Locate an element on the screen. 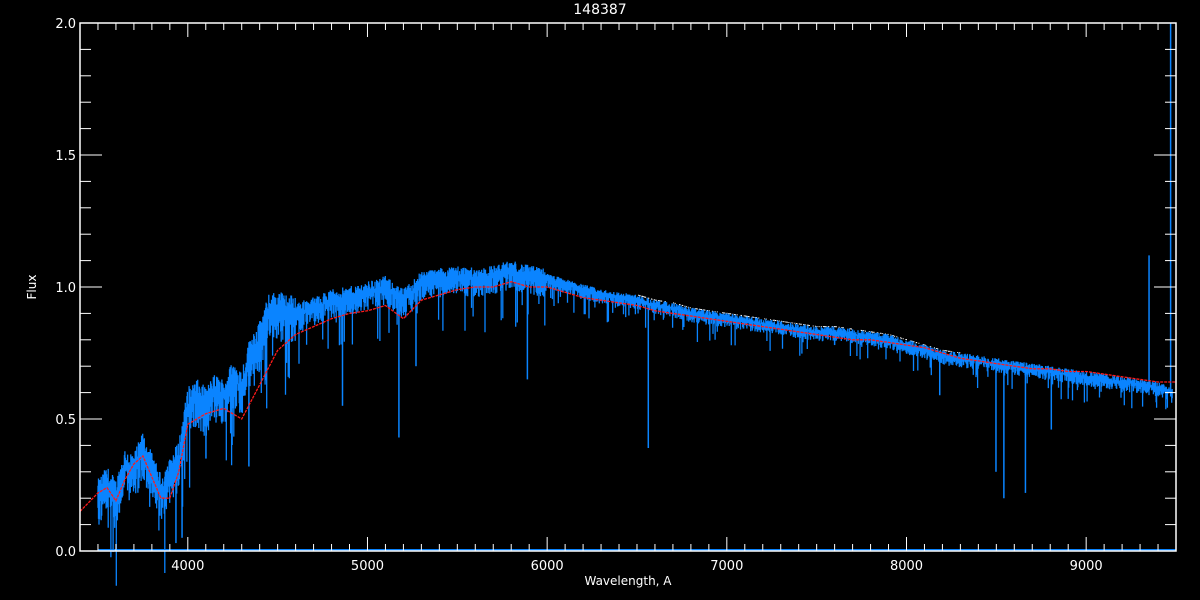 This screenshot has width=1200, height=600. y-tick-label: 0.5 is located at coordinates (65, 420).